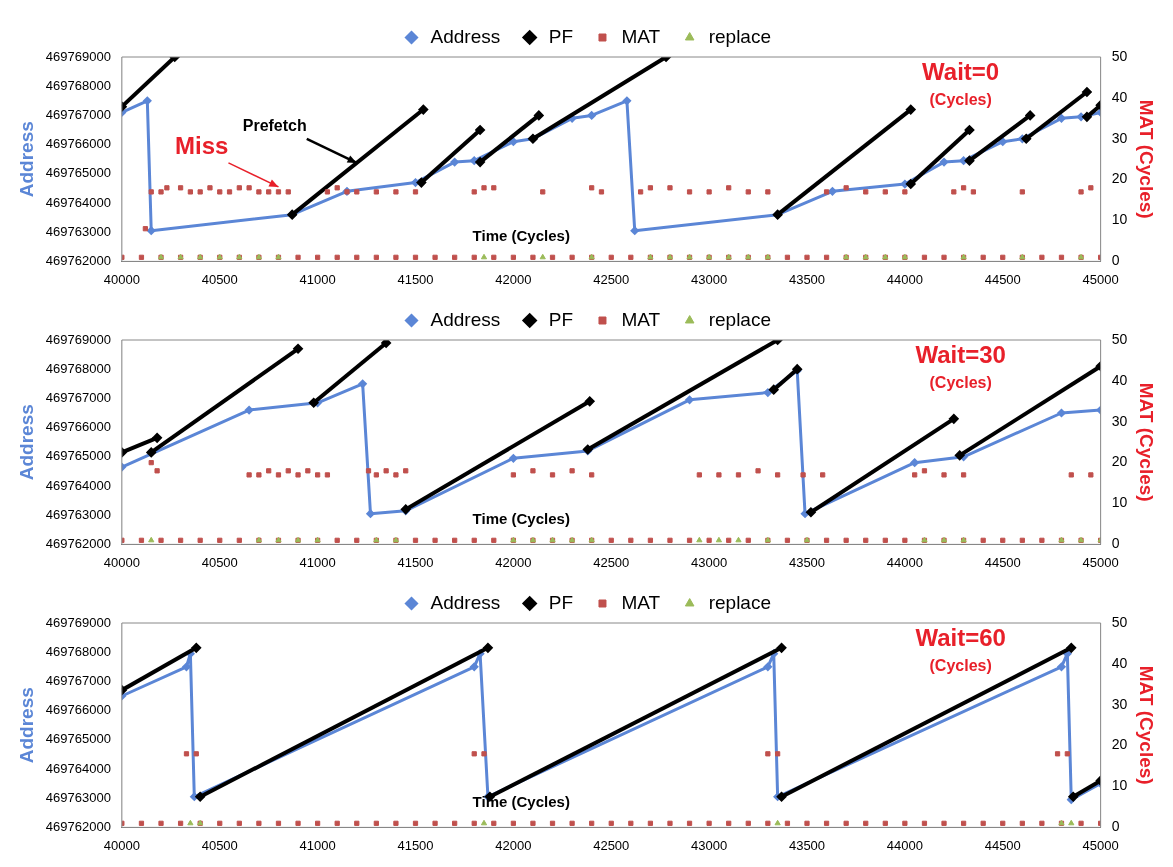 The image size is (1173, 867). I want to click on annotation: Wait=30, so click(960, 354).